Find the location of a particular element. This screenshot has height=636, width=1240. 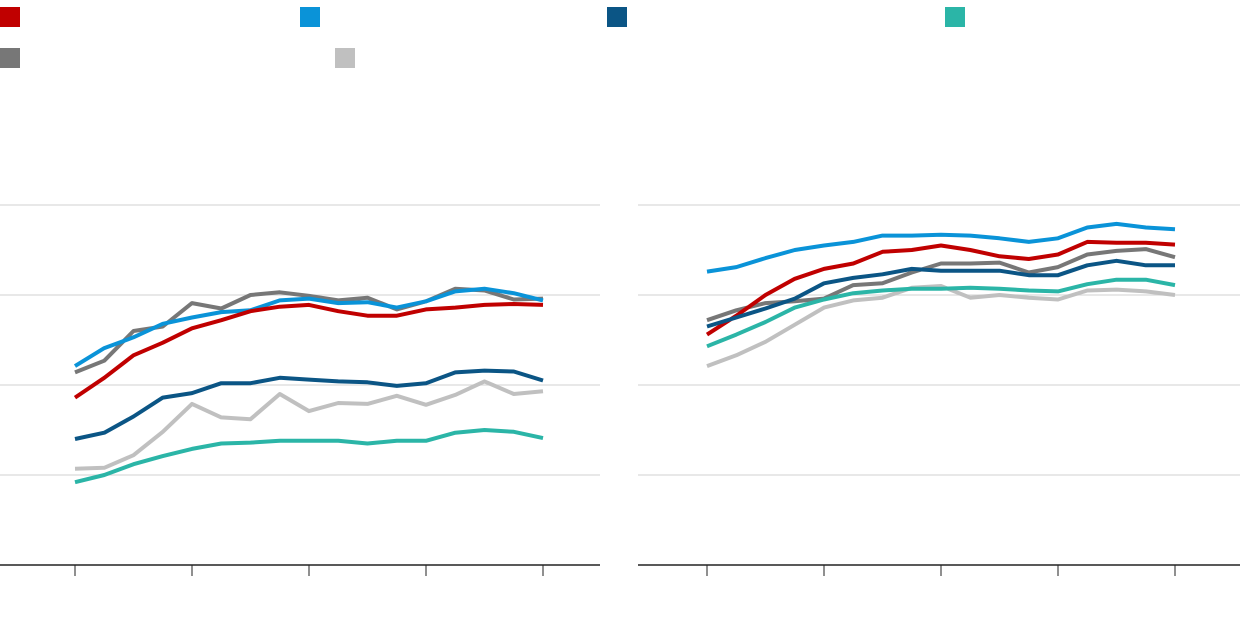

legend-swatch-red is located at coordinates (10, 17).